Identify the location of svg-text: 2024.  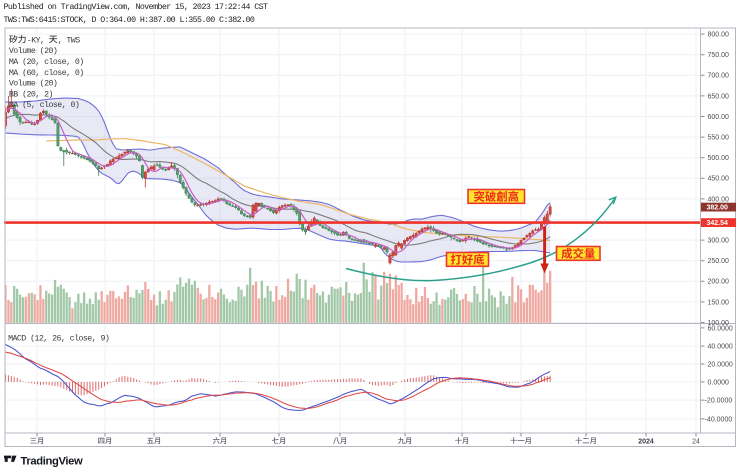
(646, 442).